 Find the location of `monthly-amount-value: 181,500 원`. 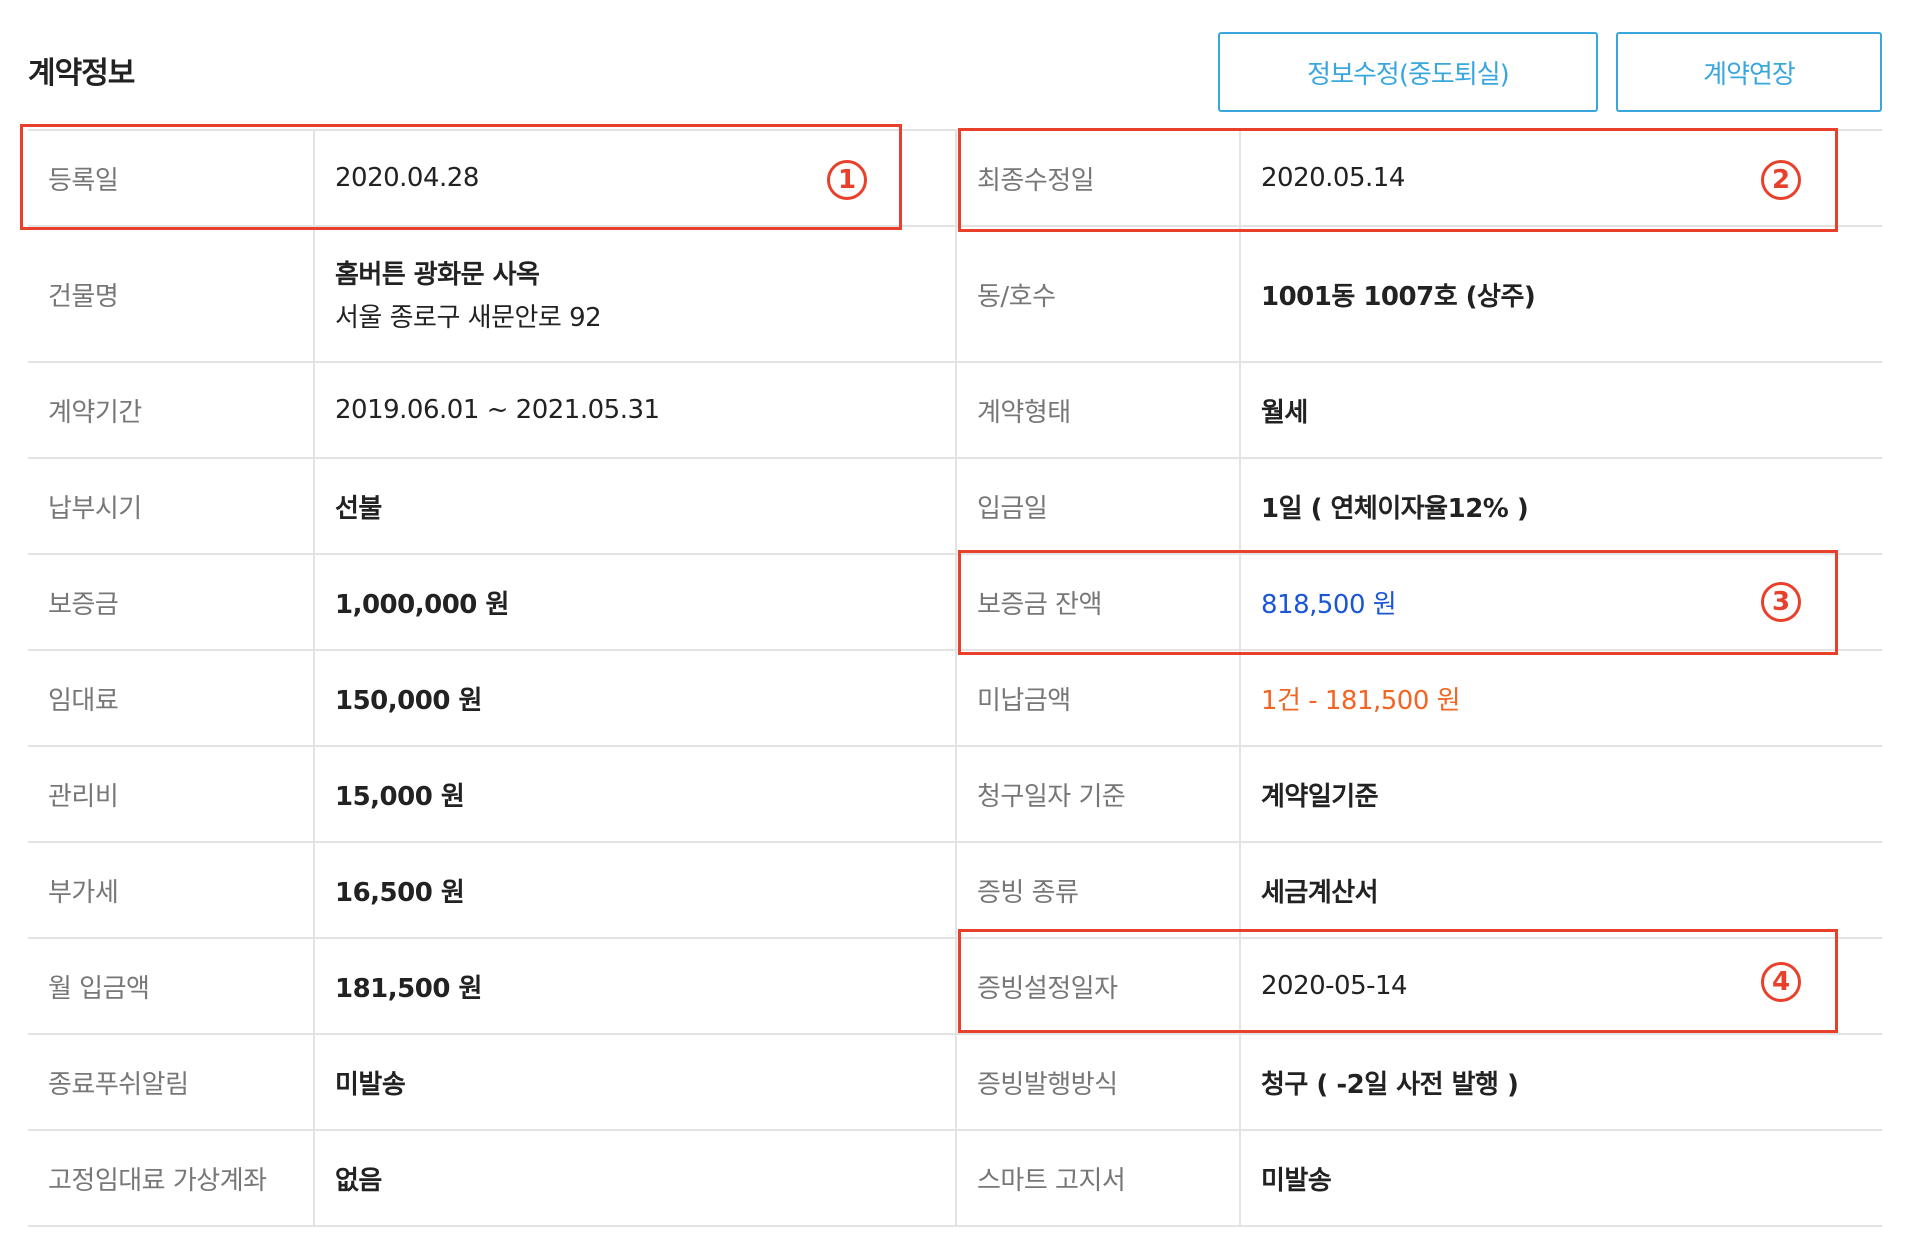

monthly-amount-value: 181,500 원 is located at coordinates (635, 986).